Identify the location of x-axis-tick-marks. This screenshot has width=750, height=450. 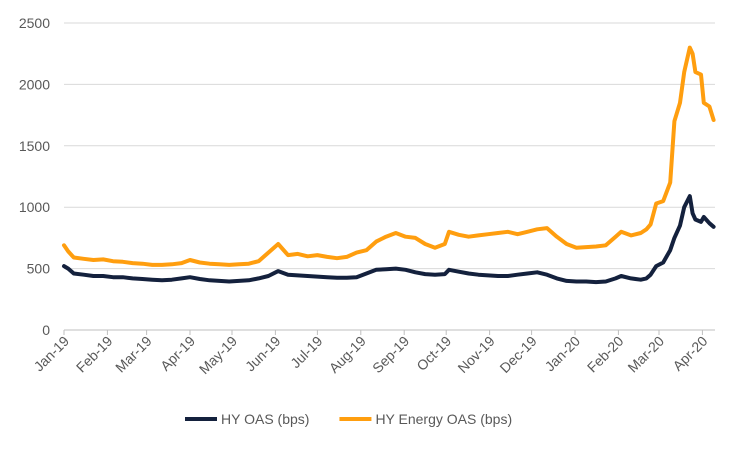
(383, 332).